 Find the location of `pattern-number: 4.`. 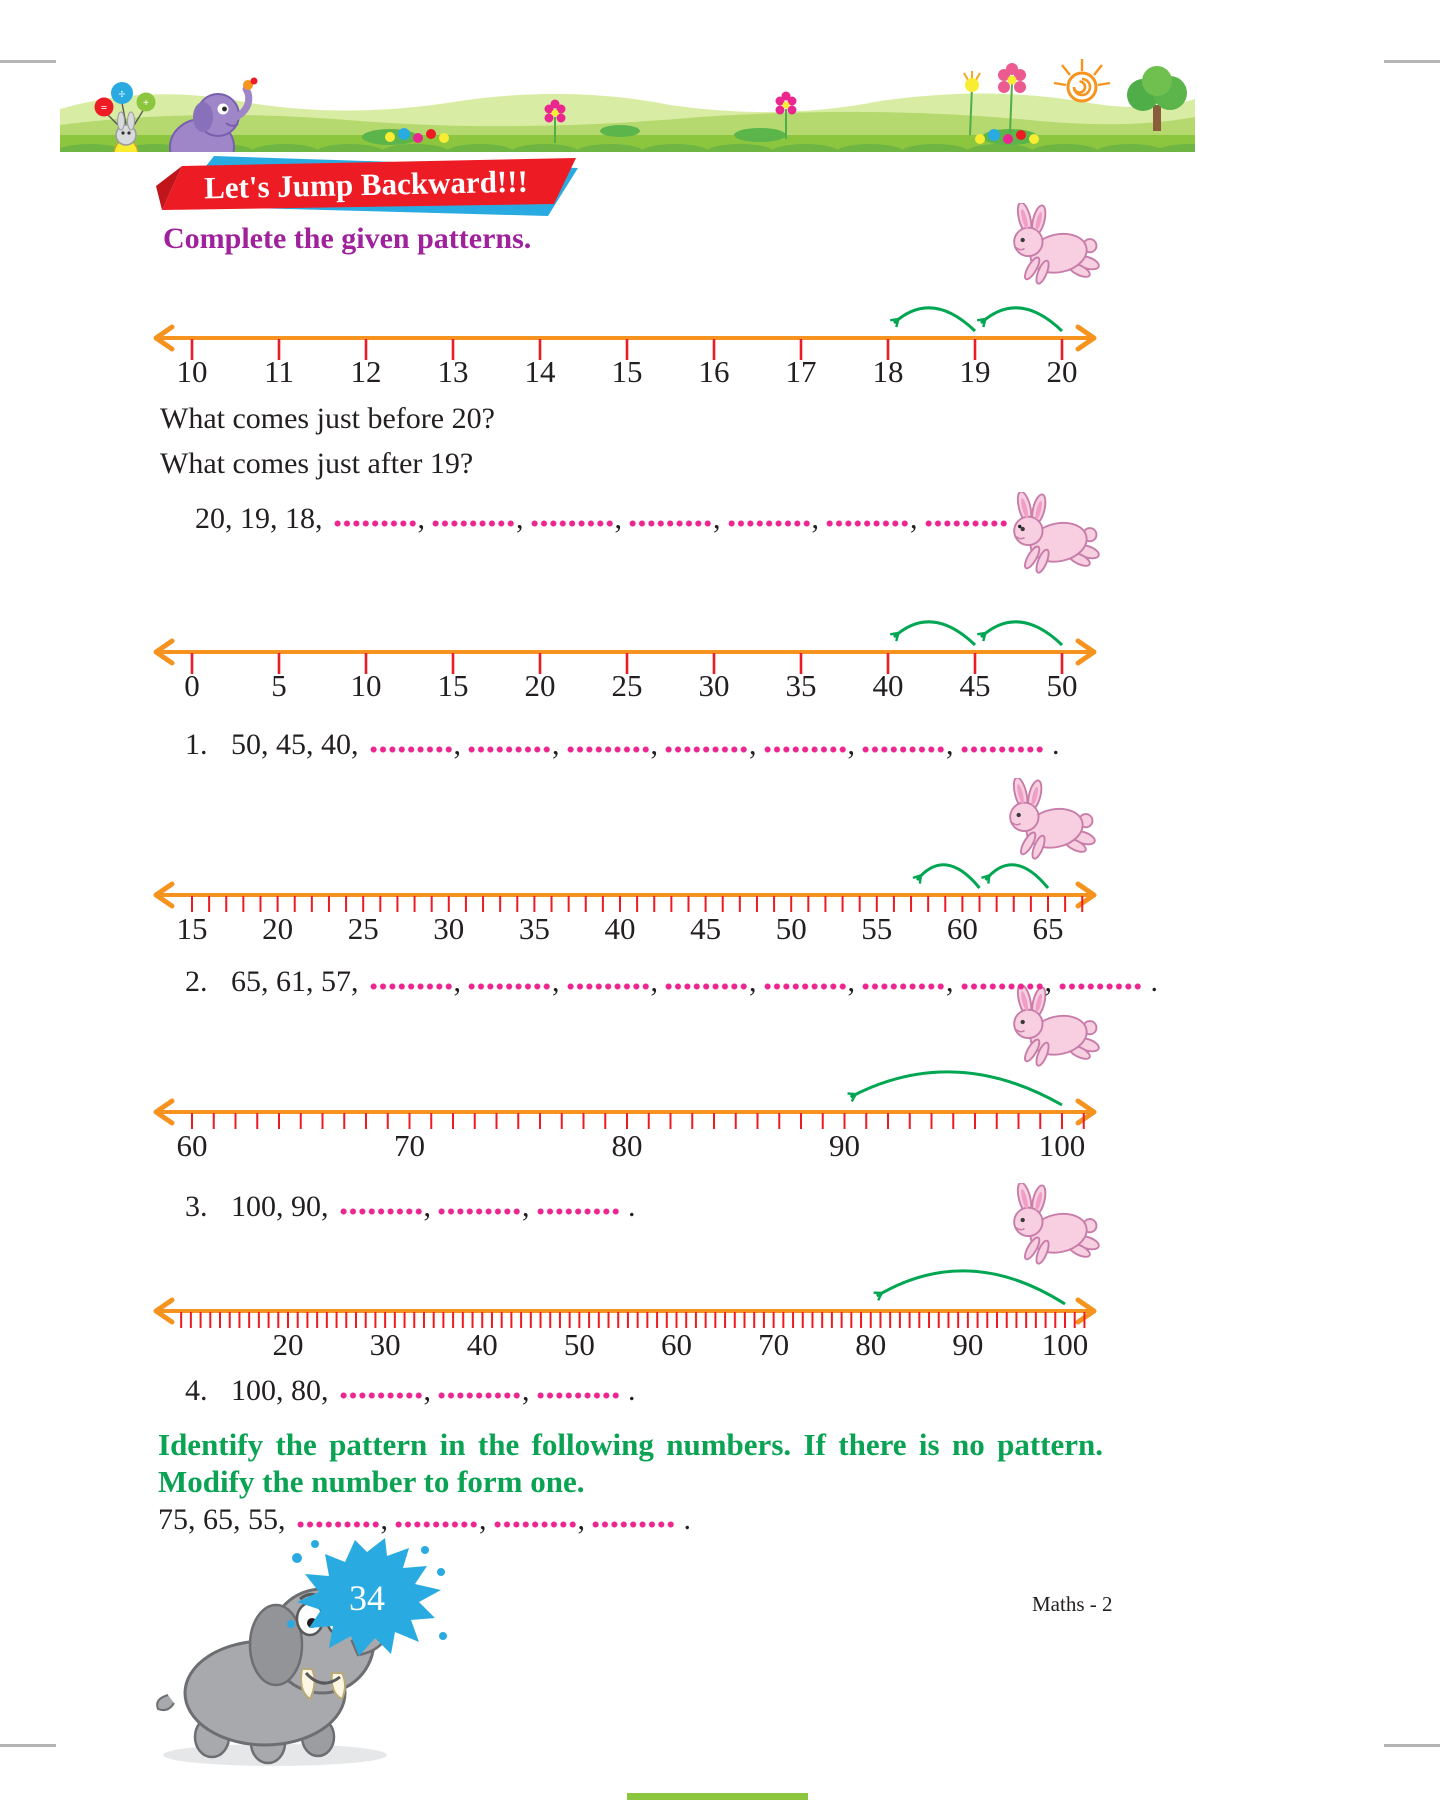

pattern-number: 4. is located at coordinates (196, 1390).